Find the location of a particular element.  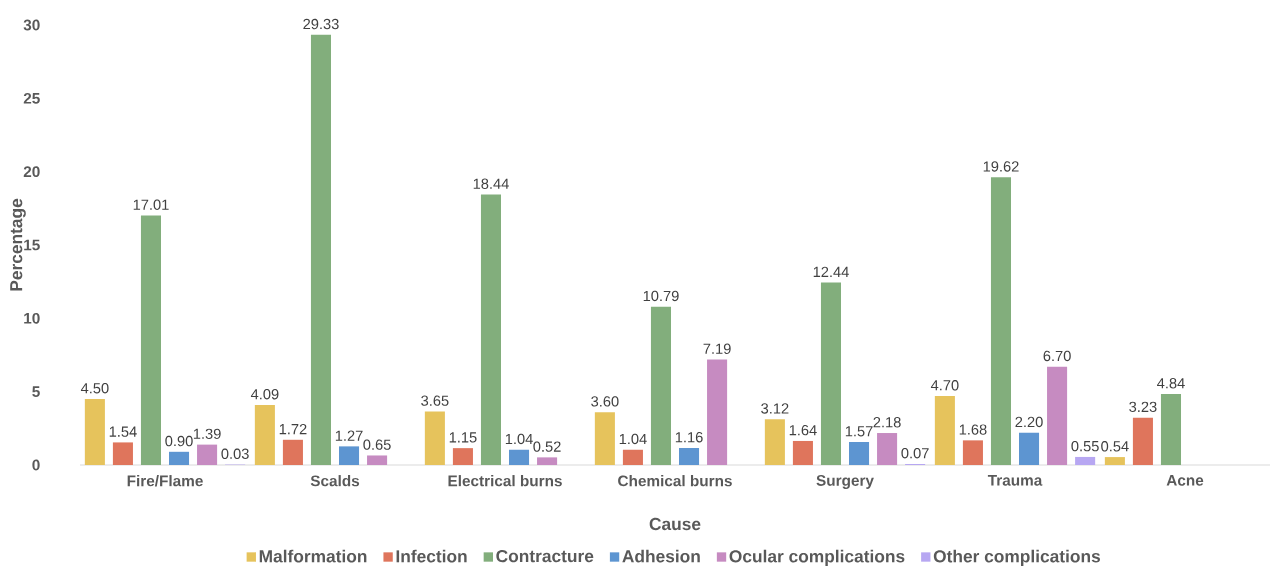

x-tick-label: Surgery is located at coordinates (845, 482).